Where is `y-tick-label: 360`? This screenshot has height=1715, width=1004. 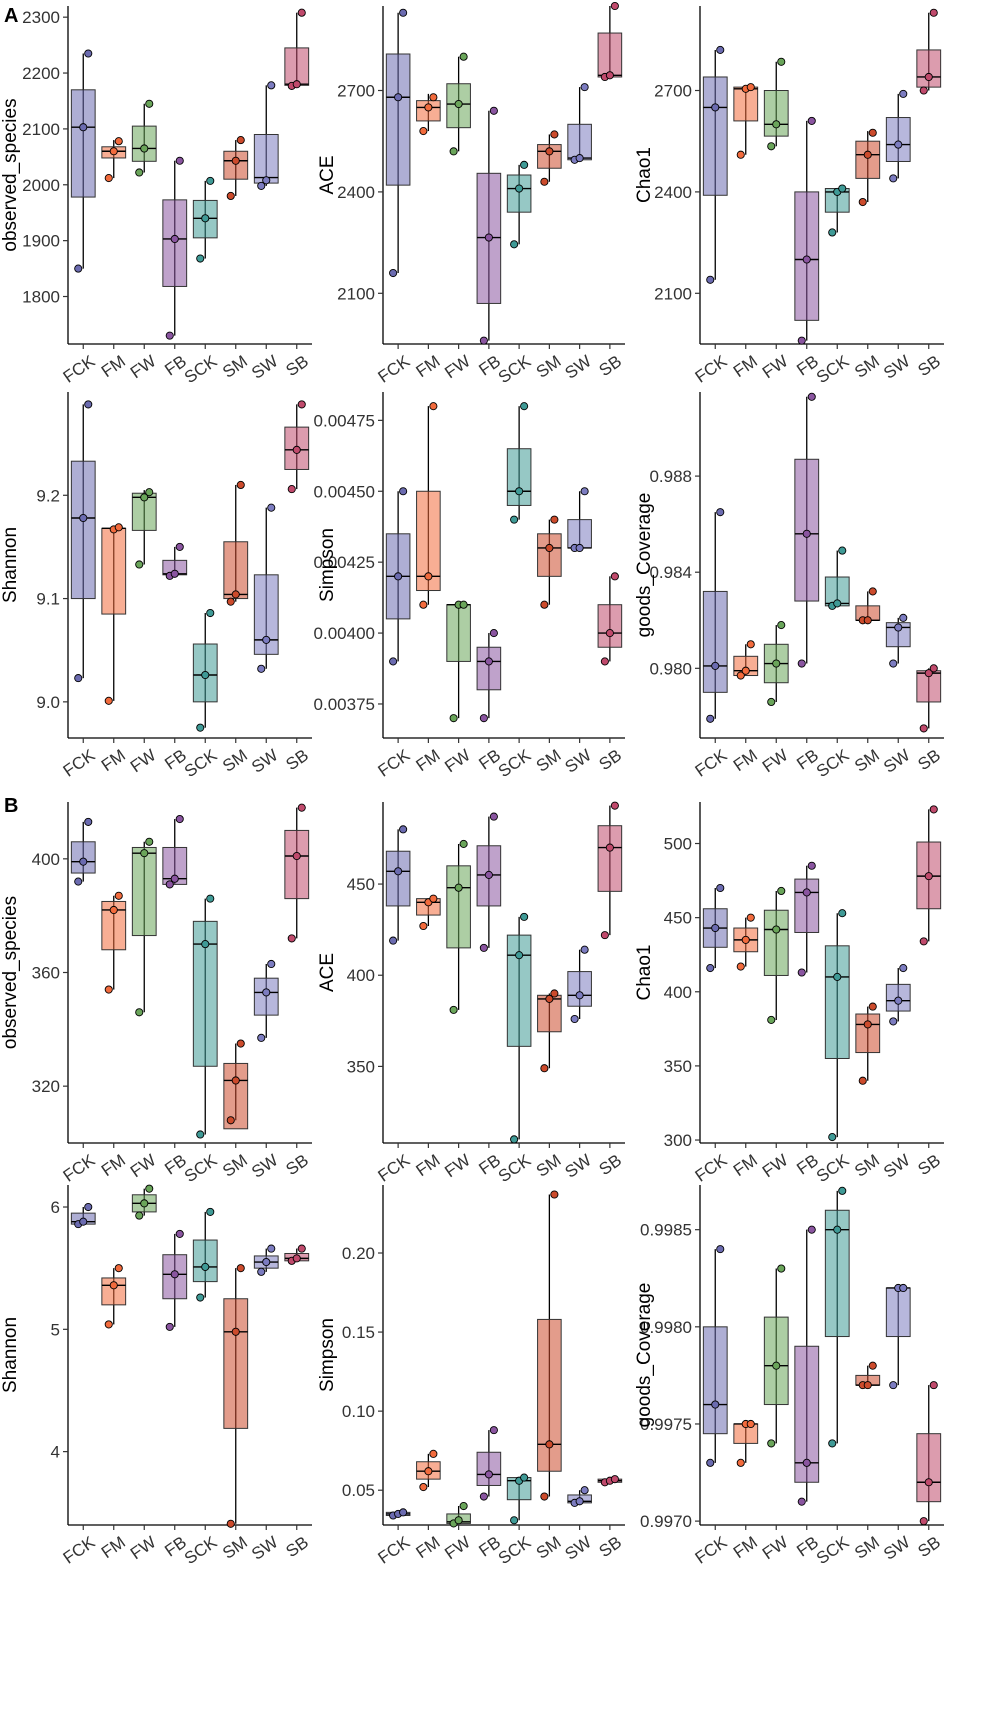 y-tick-label: 360 is located at coordinates (46, 973).